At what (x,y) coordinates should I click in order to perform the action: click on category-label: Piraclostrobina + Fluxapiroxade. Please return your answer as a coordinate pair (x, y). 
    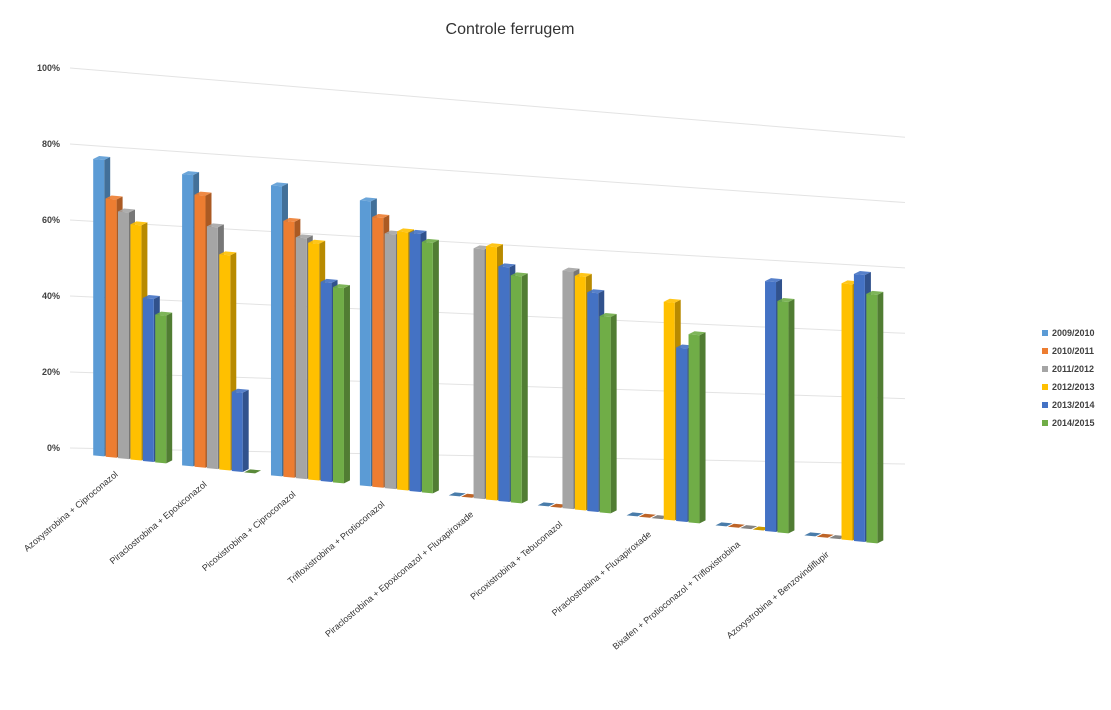
    Looking at the image, I should click on (601, 573).